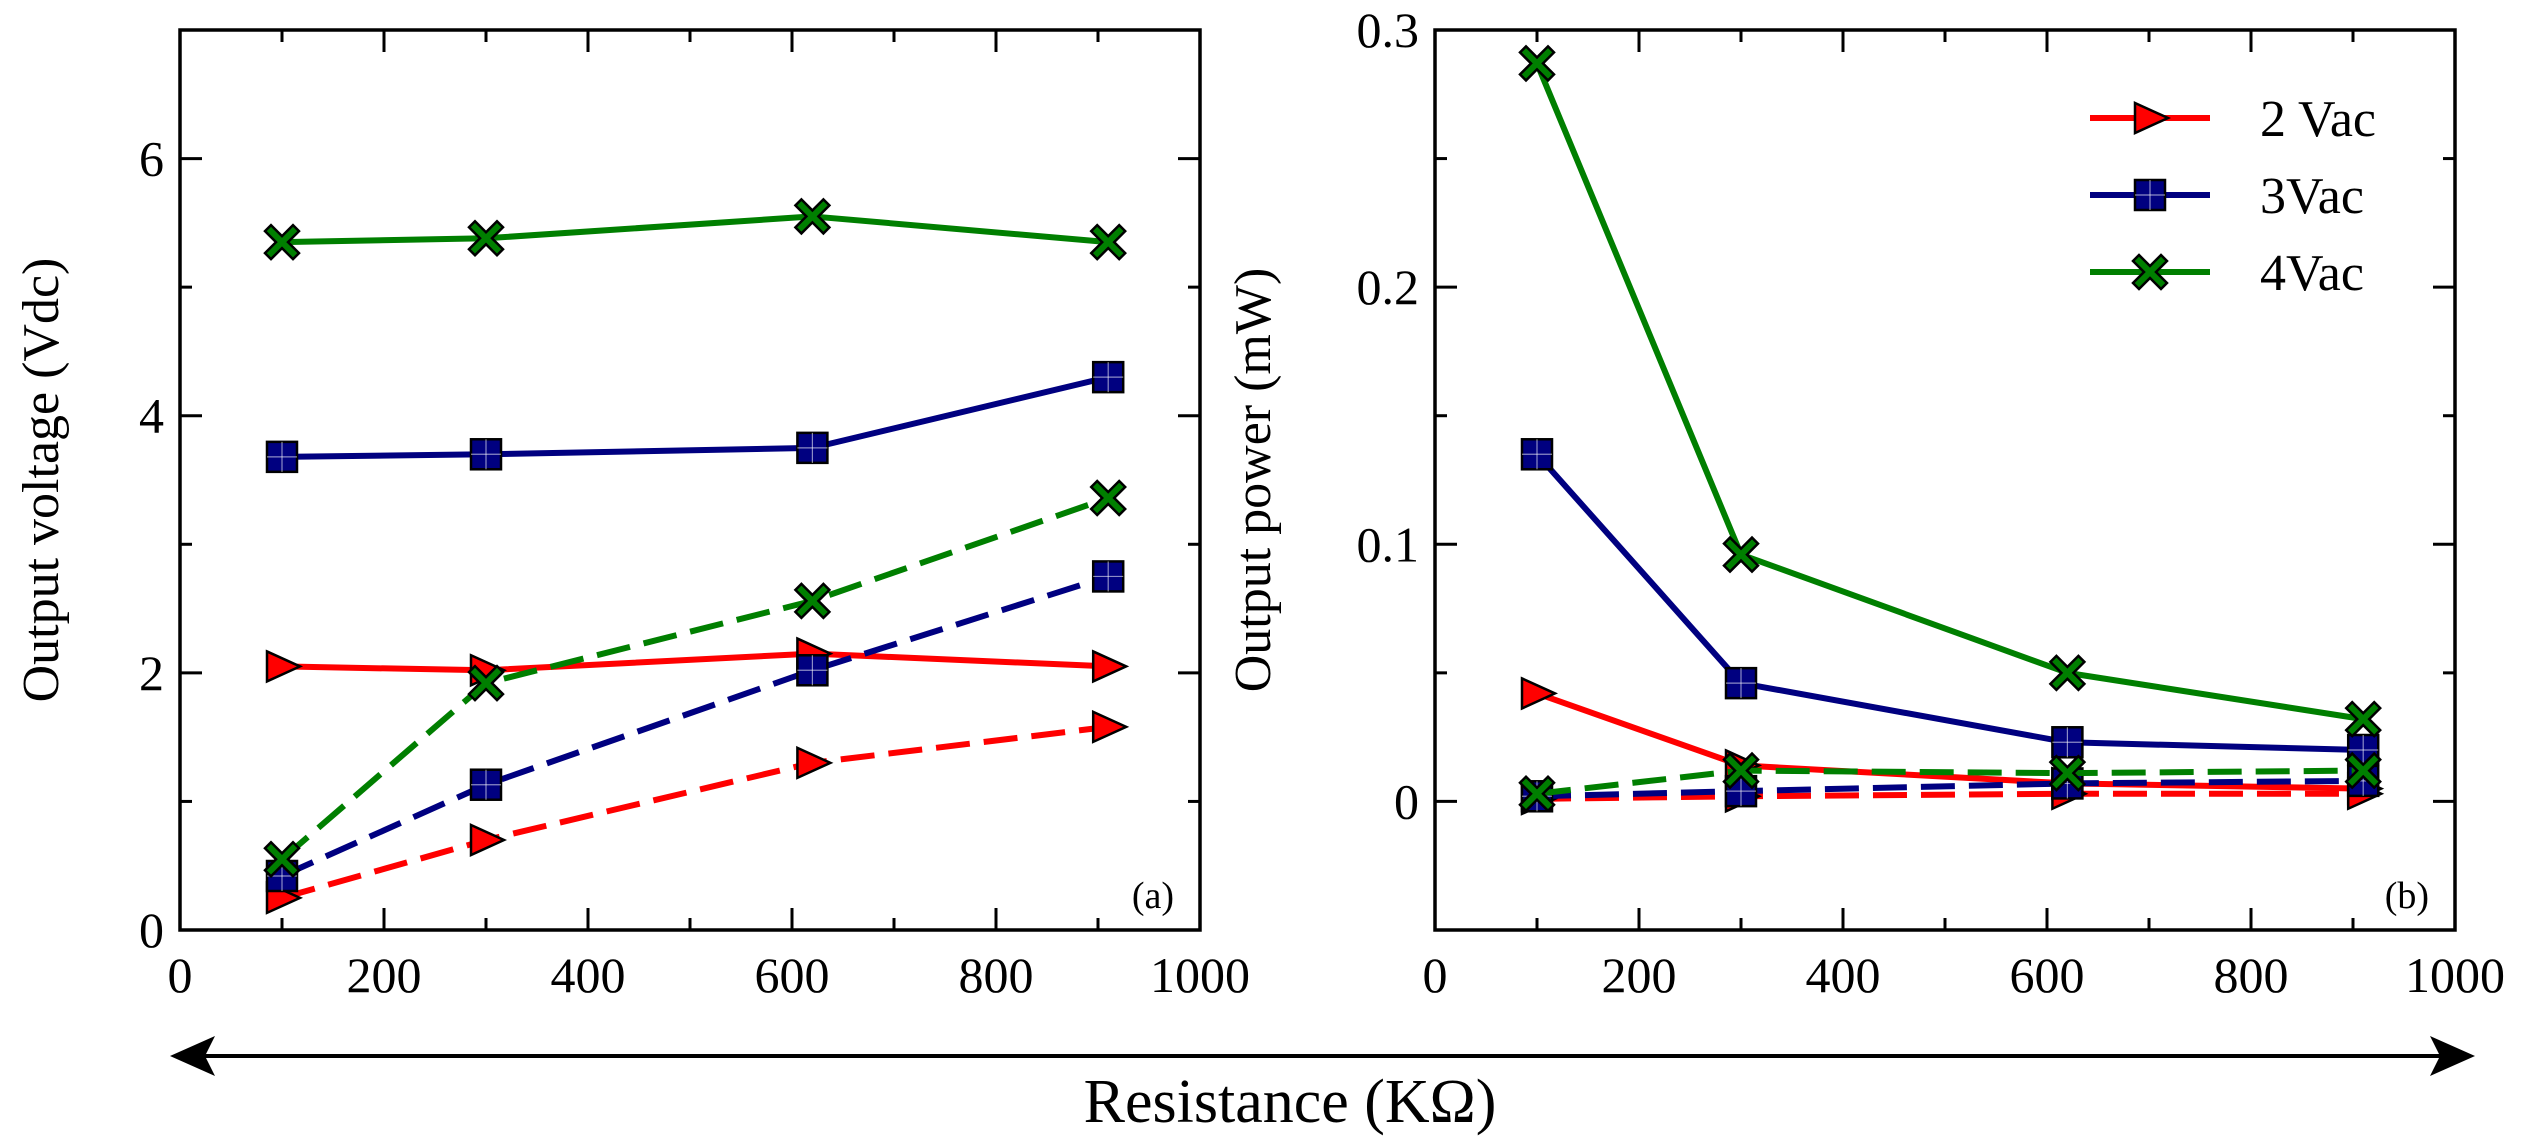 The width and height of the screenshot is (2545, 1141). What do you see at coordinates (1639, 975) in the screenshot?
I see `x-tick-label-b: 200` at bounding box center [1639, 975].